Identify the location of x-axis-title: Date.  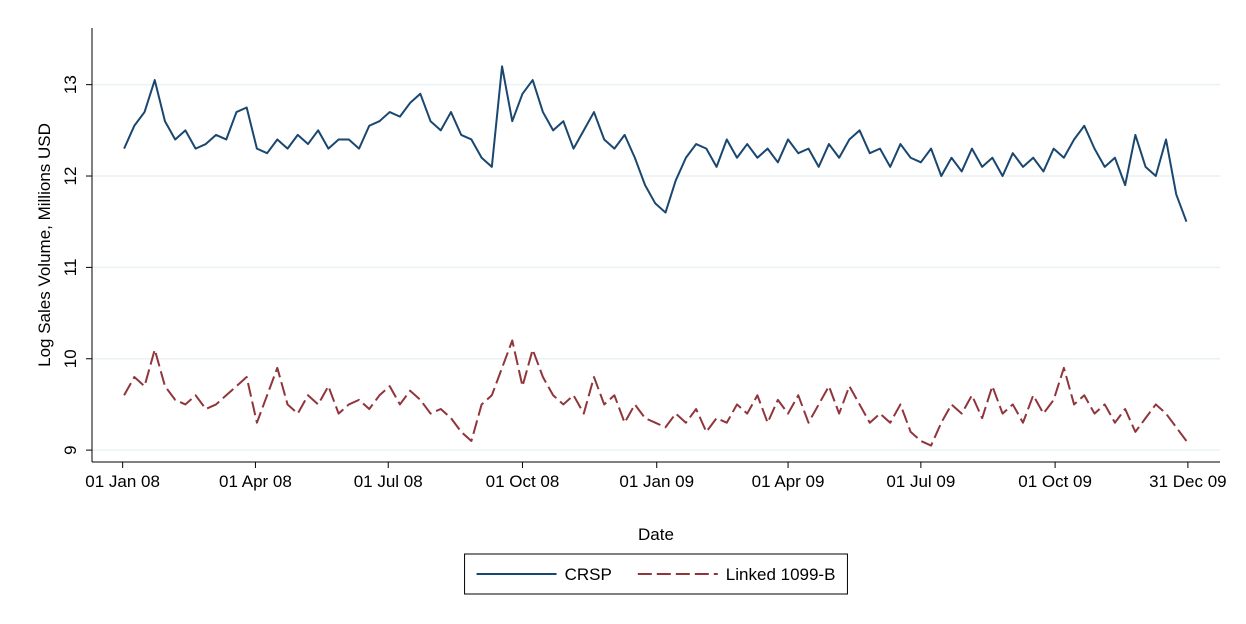
(656, 534).